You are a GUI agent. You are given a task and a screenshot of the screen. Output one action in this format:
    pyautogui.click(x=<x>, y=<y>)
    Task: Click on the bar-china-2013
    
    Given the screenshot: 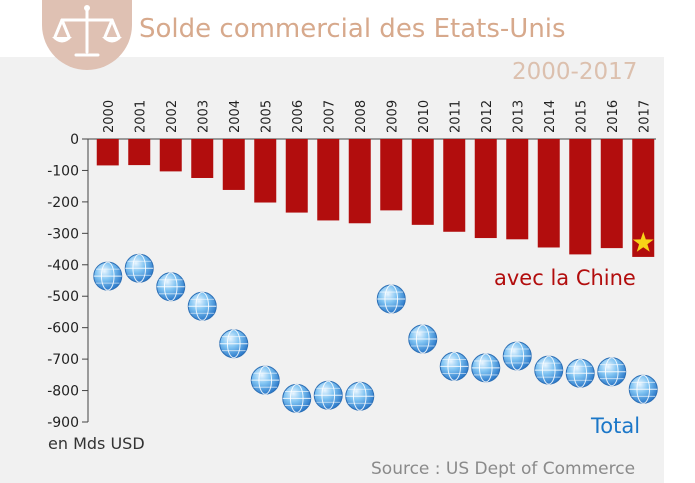 What is the action you would take?
    pyautogui.click(x=517, y=189)
    